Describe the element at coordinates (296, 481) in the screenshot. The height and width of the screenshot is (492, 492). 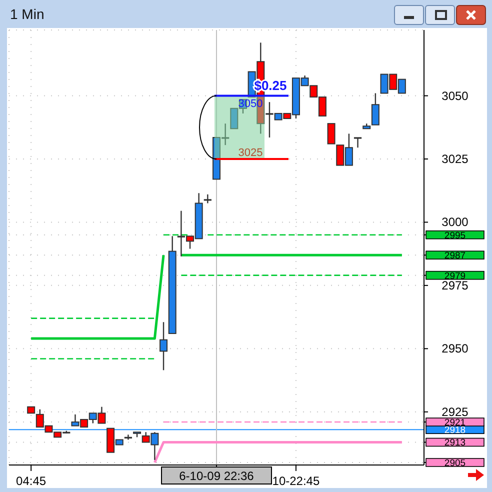
I see `x-tick-label: 10-22:45` at that location.